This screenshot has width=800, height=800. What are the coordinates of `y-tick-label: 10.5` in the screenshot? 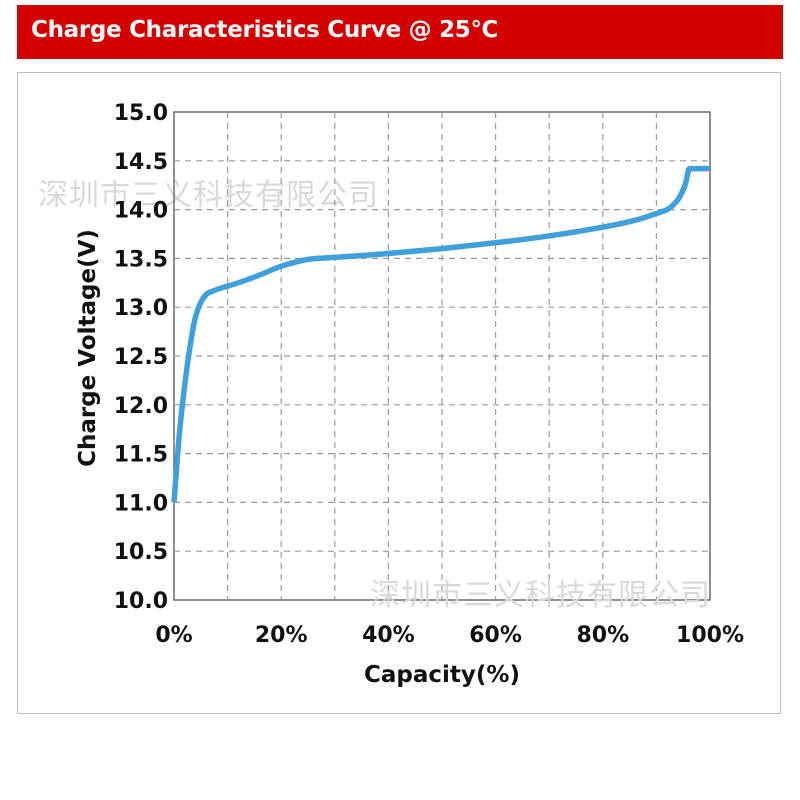 It's located at (141, 552).